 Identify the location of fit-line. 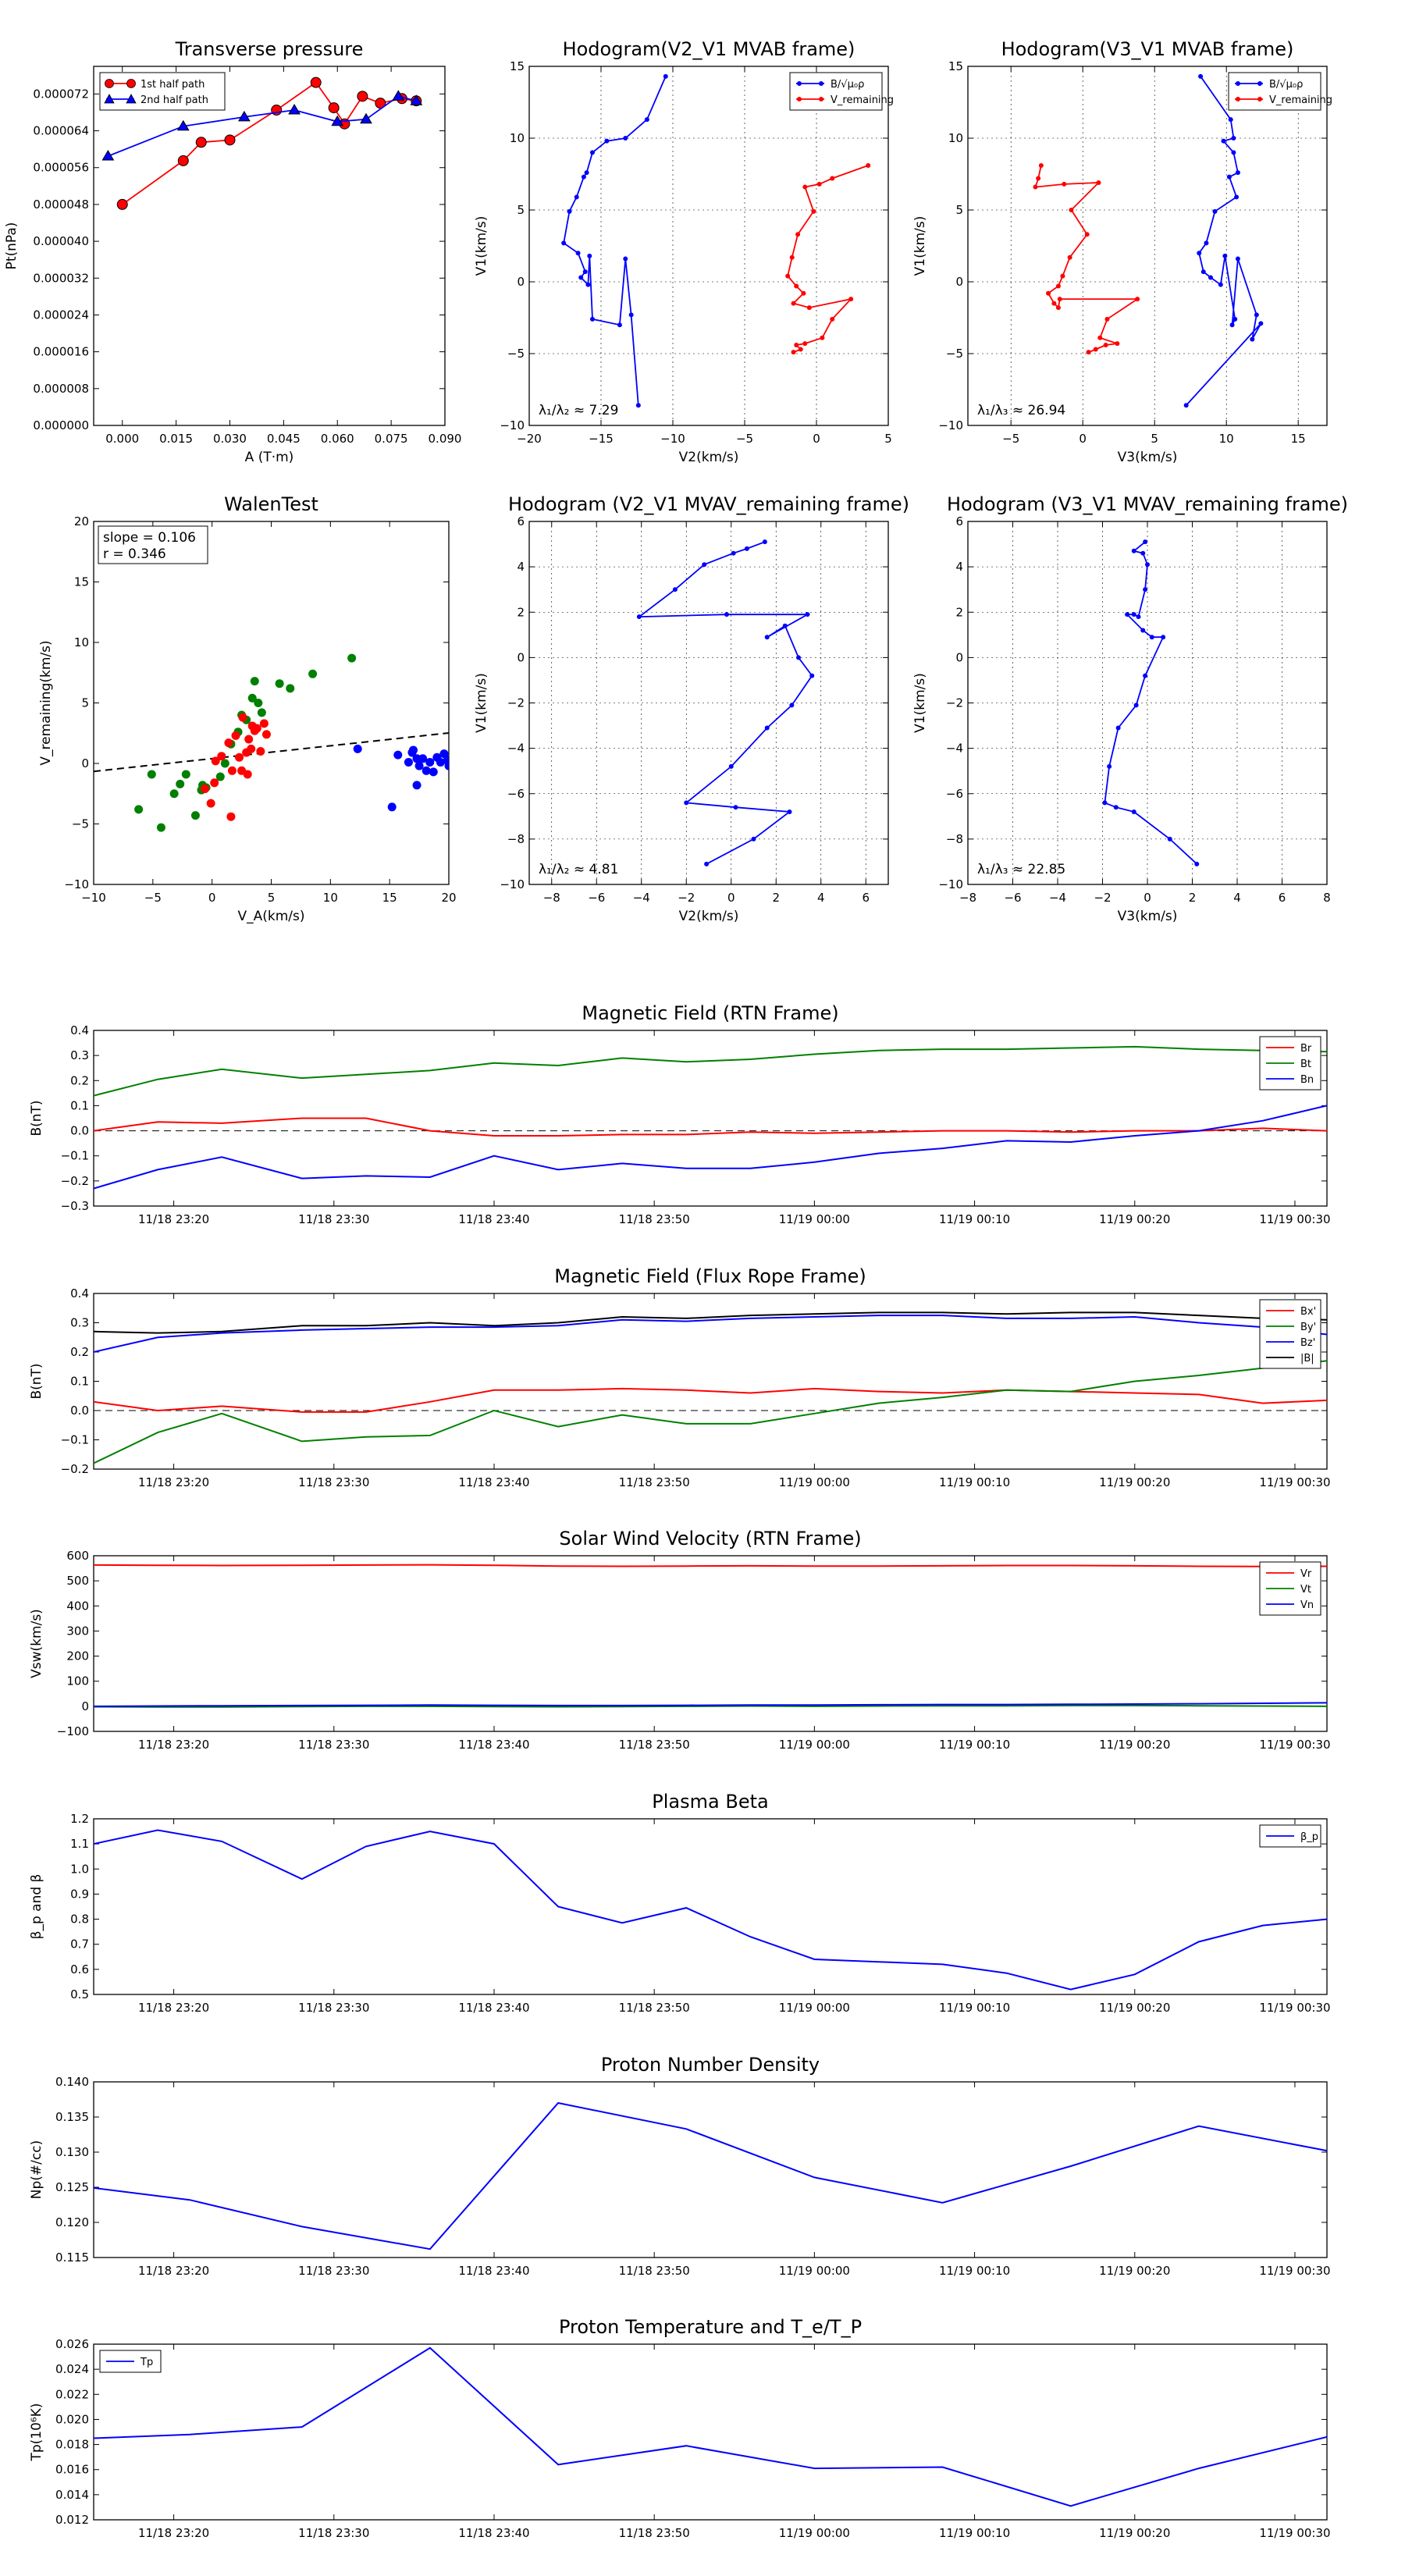
(271, 752).